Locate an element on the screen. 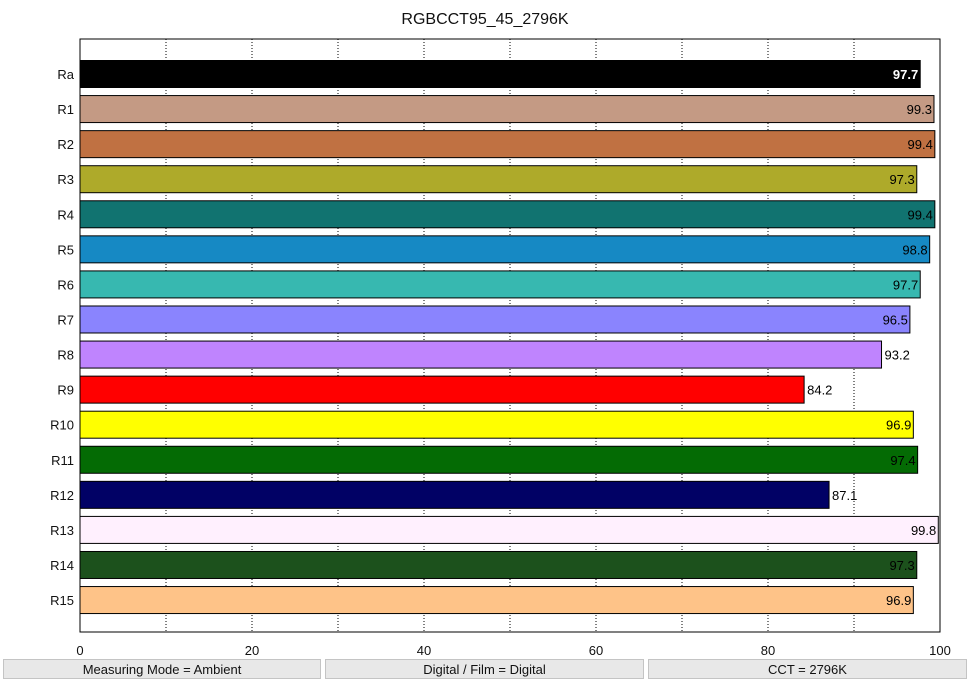 This screenshot has width=970, height=683. bar-r15 is located at coordinates (496, 600).